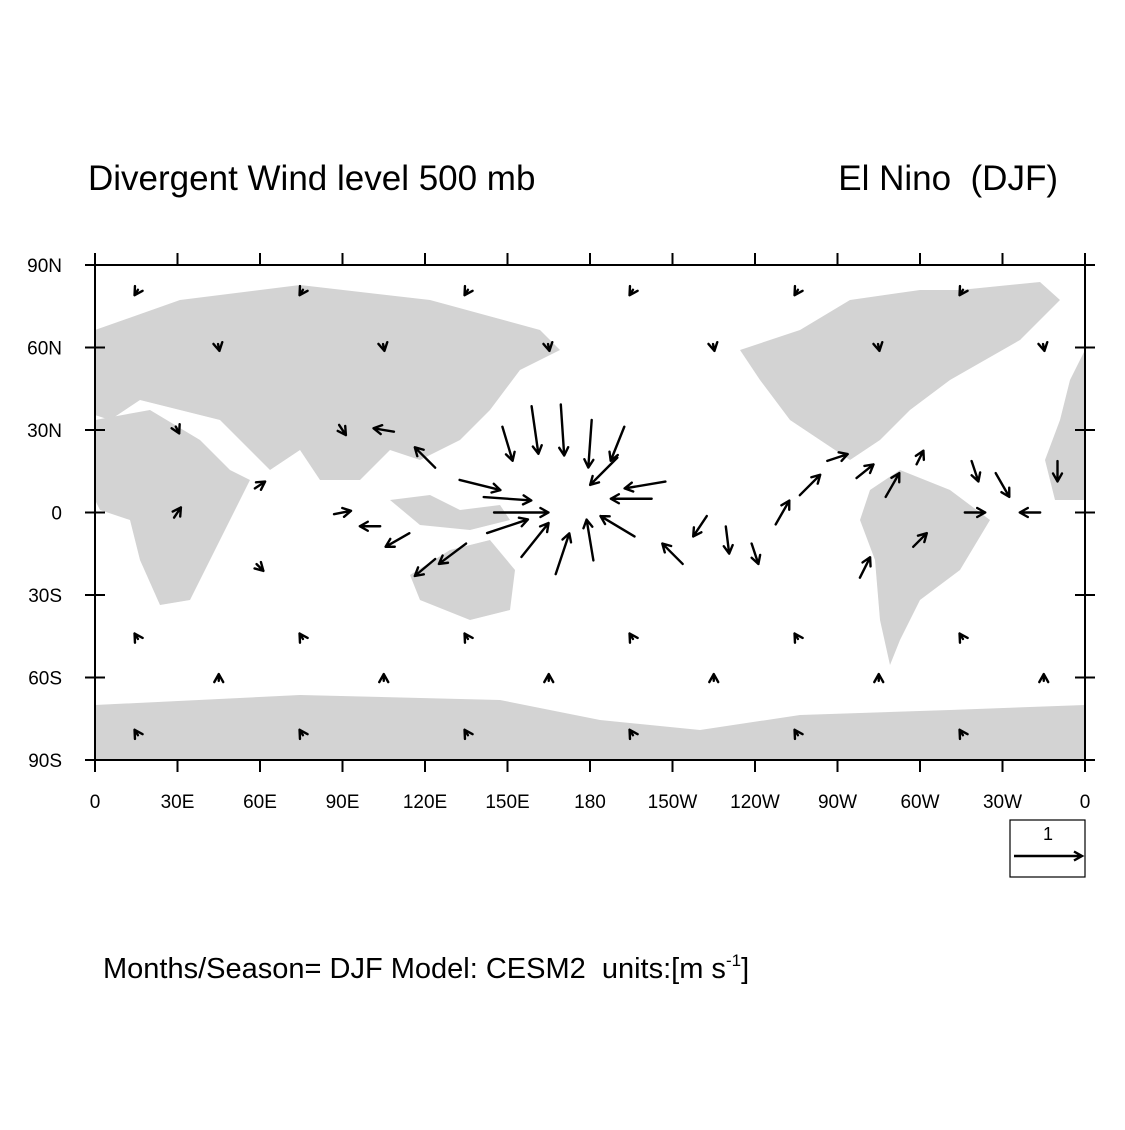 This screenshot has width=1125, height=1130. Describe the element at coordinates (590, 727) in the screenshot. I see `antarctica` at that location.